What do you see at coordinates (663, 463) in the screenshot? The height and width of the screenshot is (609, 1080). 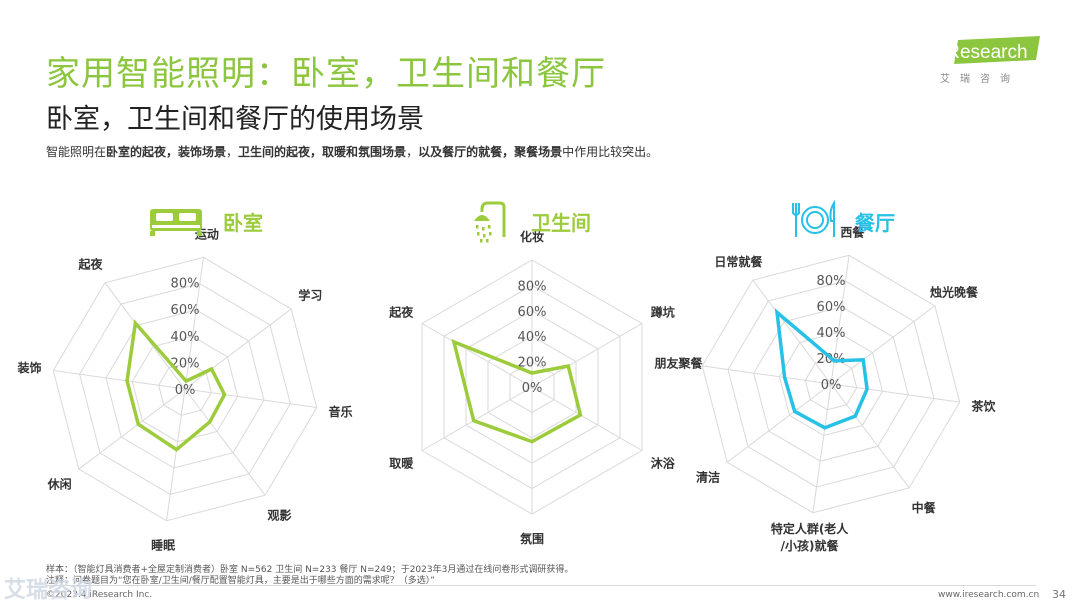 I see `radar-axis-label: 沐浴` at bounding box center [663, 463].